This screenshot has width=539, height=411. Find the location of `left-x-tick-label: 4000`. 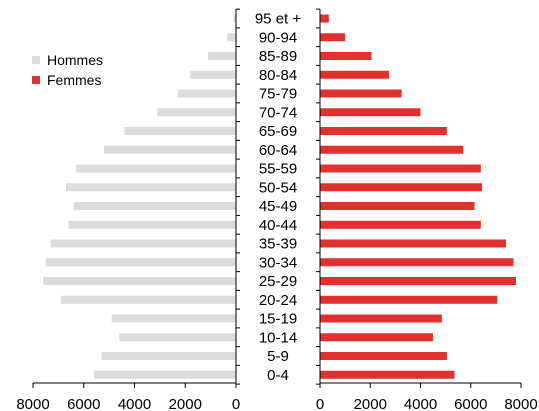

left-x-tick-label: 4000 is located at coordinates (134, 403).